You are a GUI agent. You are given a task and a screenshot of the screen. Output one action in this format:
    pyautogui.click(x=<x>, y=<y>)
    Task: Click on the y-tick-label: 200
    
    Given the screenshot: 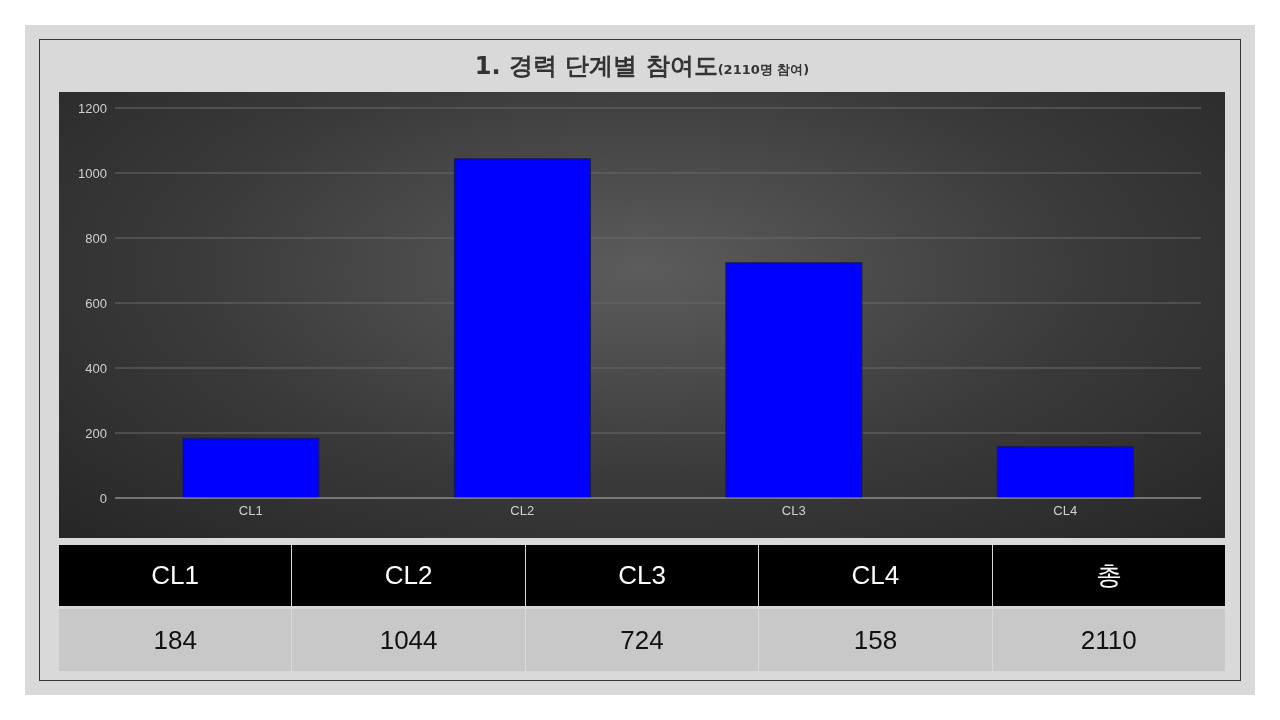 What is the action you would take?
    pyautogui.click(x=96, y=433)
    